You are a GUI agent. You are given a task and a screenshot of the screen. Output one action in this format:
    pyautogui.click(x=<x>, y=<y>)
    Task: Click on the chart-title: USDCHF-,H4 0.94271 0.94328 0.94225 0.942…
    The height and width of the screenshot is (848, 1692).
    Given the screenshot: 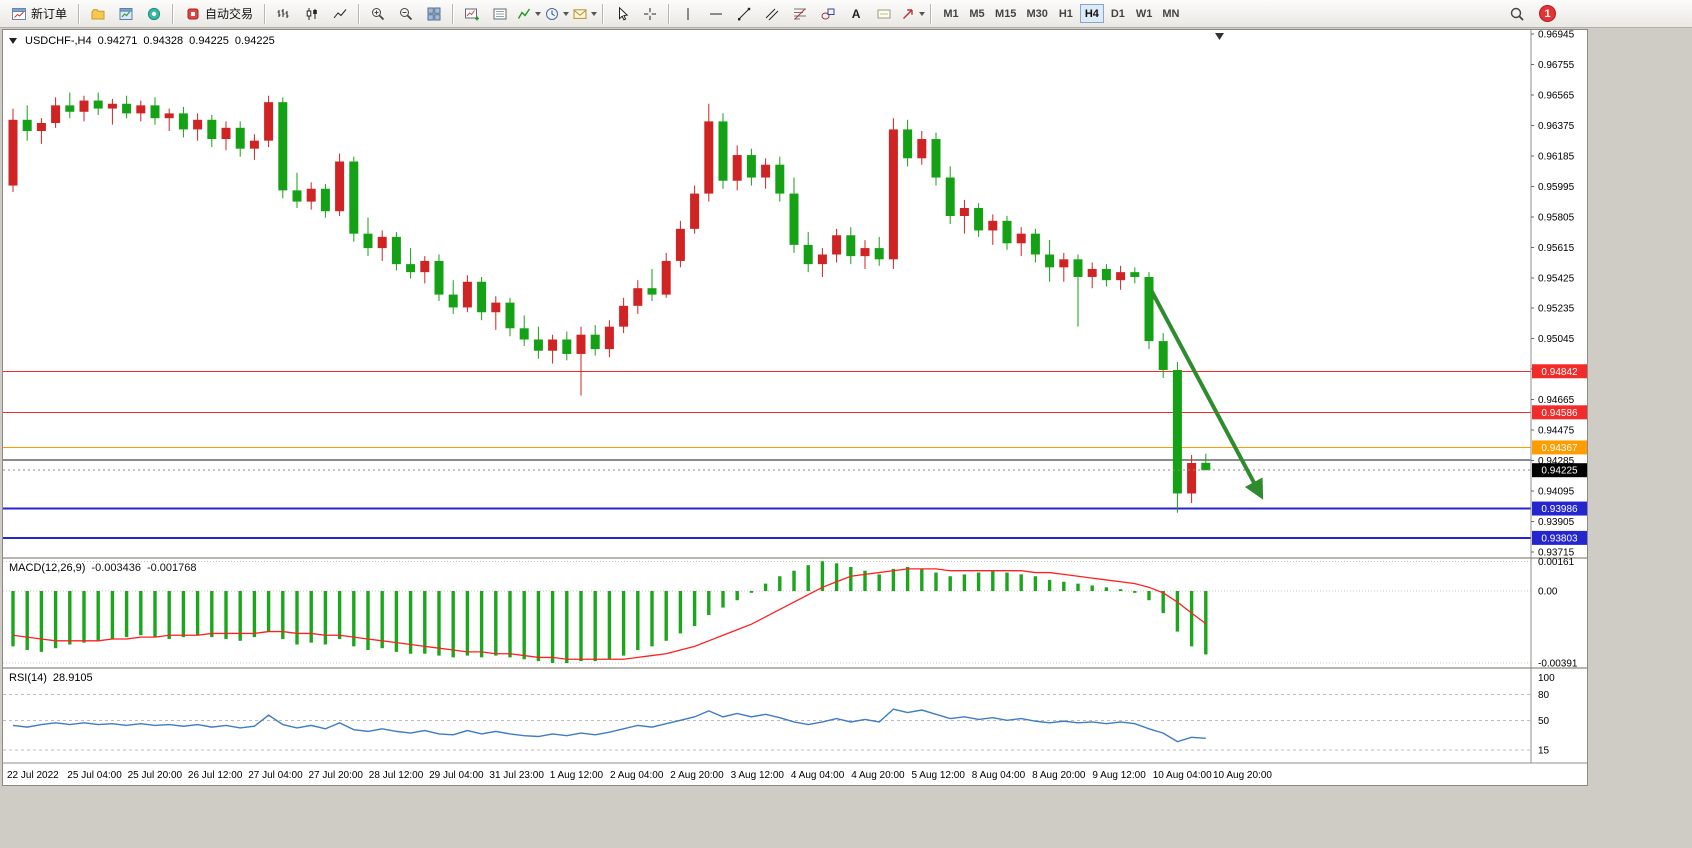 What is the action you would take?
    pyautogui.click(x=142, y=41)
    